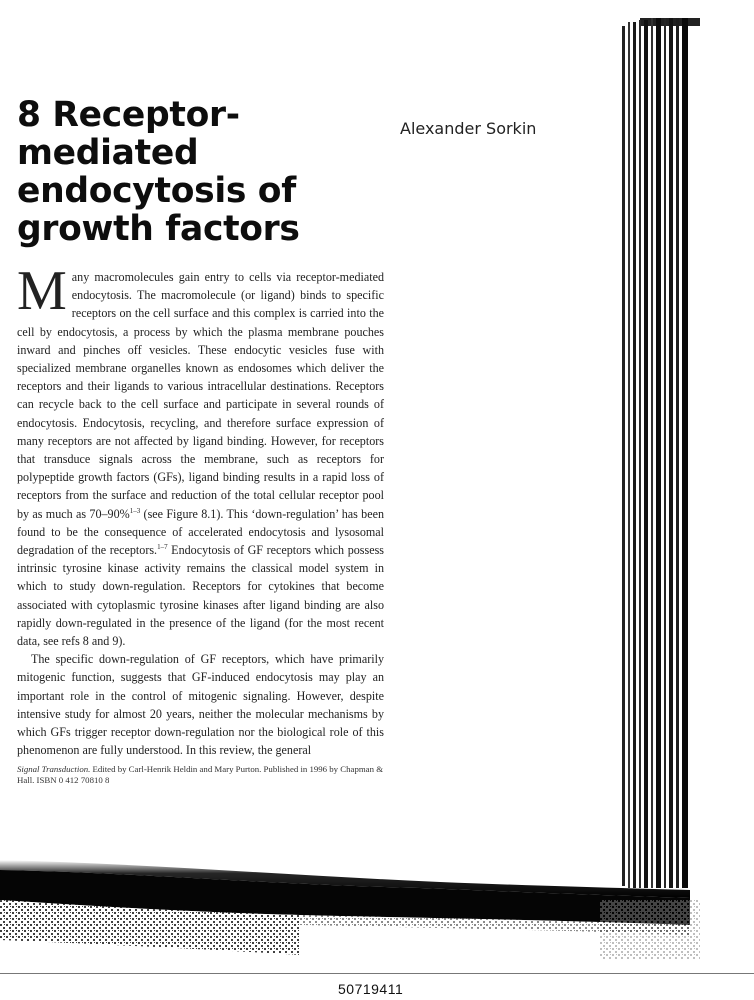 This screenshot has width=754, height=1000. Describe the element at coordinates (158, 229) in the screenshot. I see `chapter-title-line: growth factors` at that location.